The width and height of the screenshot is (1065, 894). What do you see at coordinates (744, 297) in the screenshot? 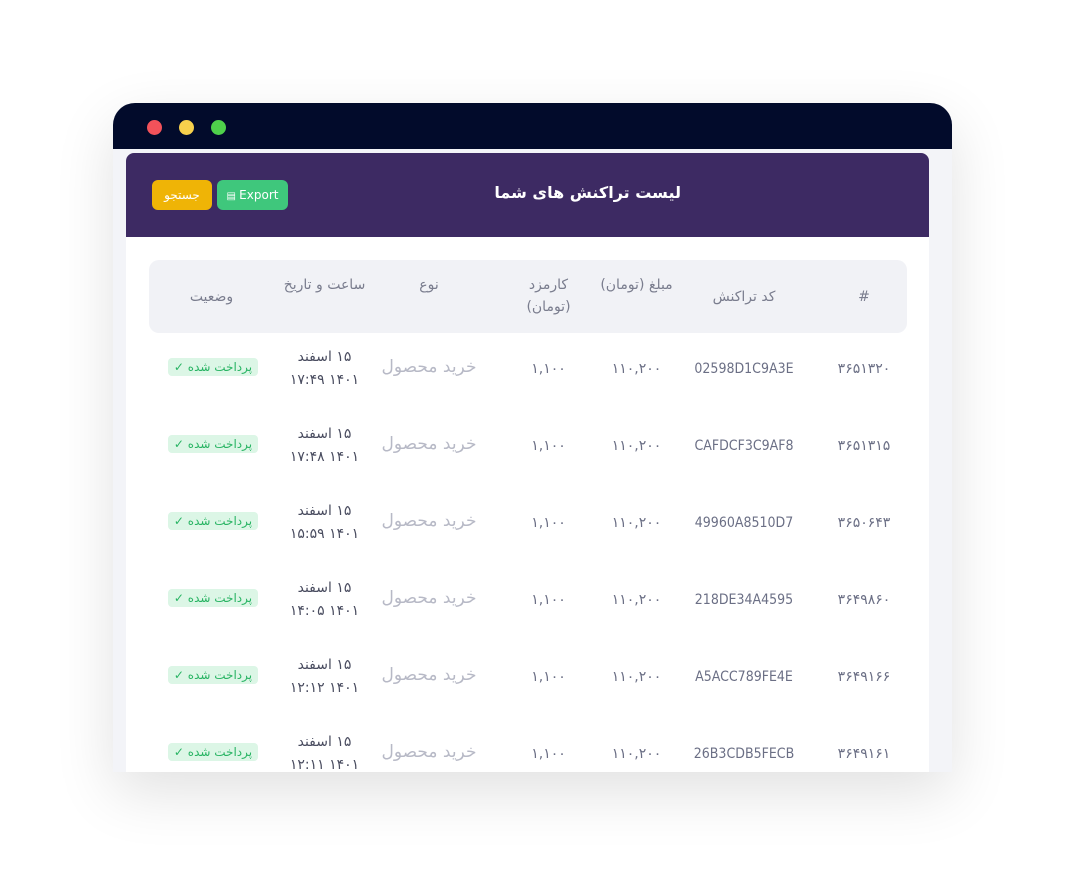
I see `column-header: کد تراکنش` at bounding box center [744, 297].